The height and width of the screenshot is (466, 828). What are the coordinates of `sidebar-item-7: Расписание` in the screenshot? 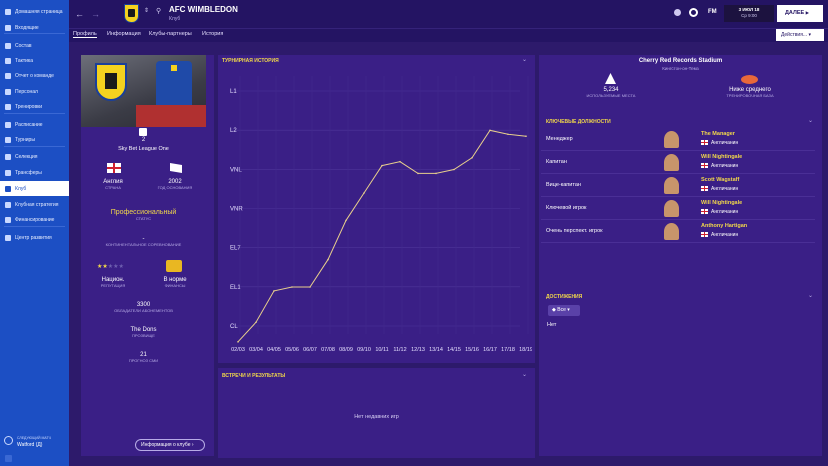 It's located at (34, 124).